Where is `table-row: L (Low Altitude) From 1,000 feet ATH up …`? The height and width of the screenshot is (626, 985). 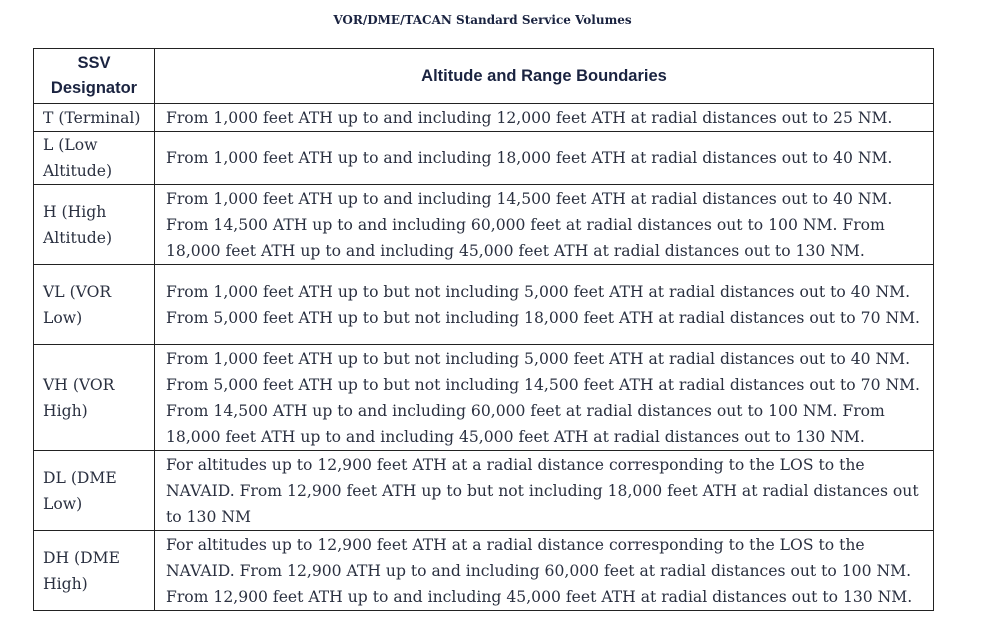
table-row: L (Low Altitude) From 1,000 feet ATH up … is located at coordinates (483, 158).